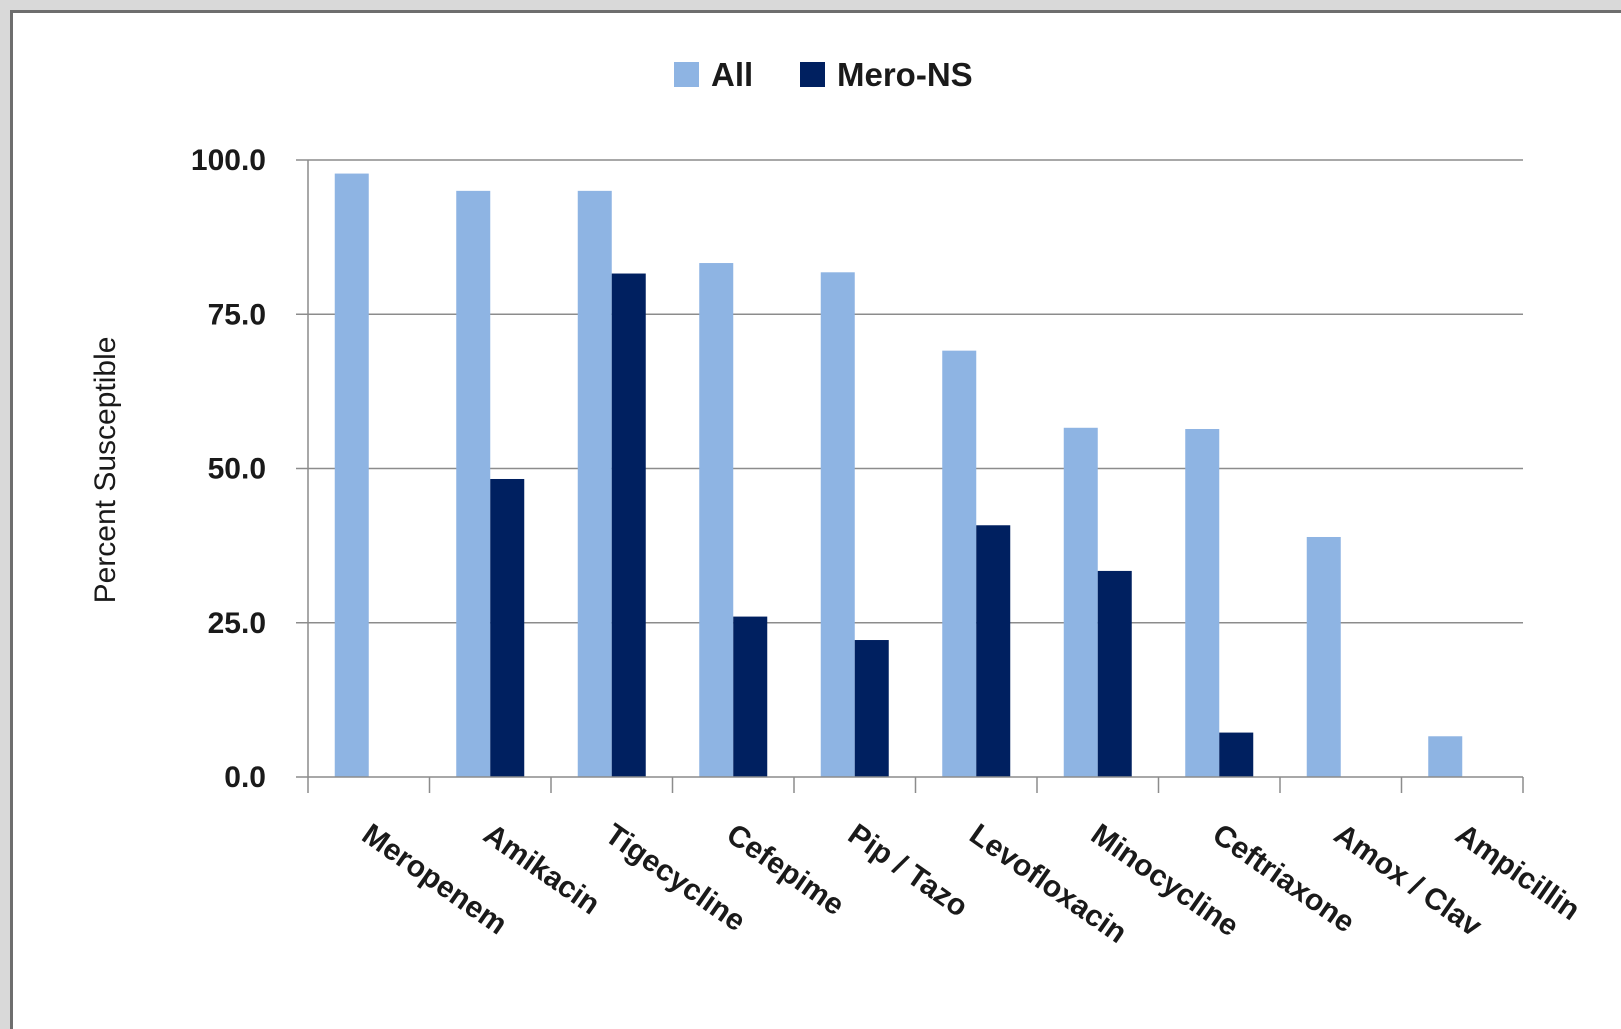 This screenshot has width=1621, height=1029. Describe the element at coordinates (237, 314) in the screenshot. I see `y-tick-label: 75.0` at that location.